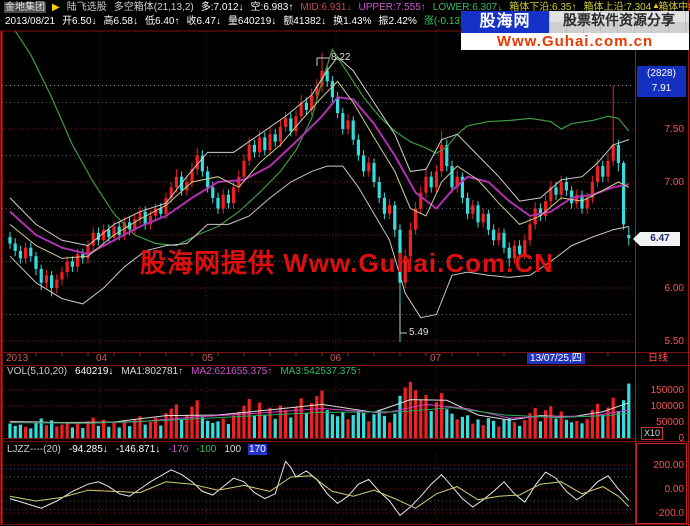  I want to click on header-field: 箱体中线:6.807, so click(674, 7).